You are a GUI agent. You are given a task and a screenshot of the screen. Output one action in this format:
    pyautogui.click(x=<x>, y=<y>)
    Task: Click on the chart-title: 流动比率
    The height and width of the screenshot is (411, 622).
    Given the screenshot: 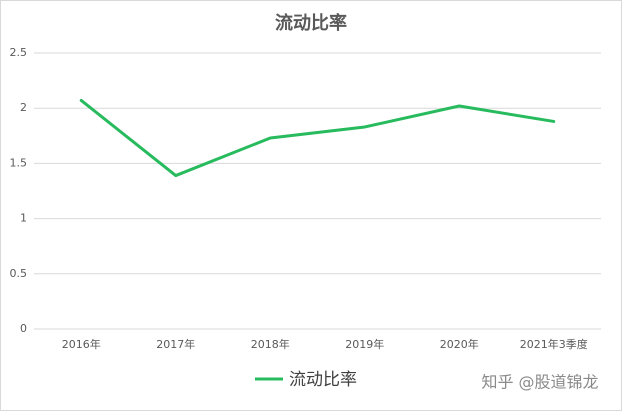 What is the action you would take?
    pyautogui.click(x=311, y=23)
    